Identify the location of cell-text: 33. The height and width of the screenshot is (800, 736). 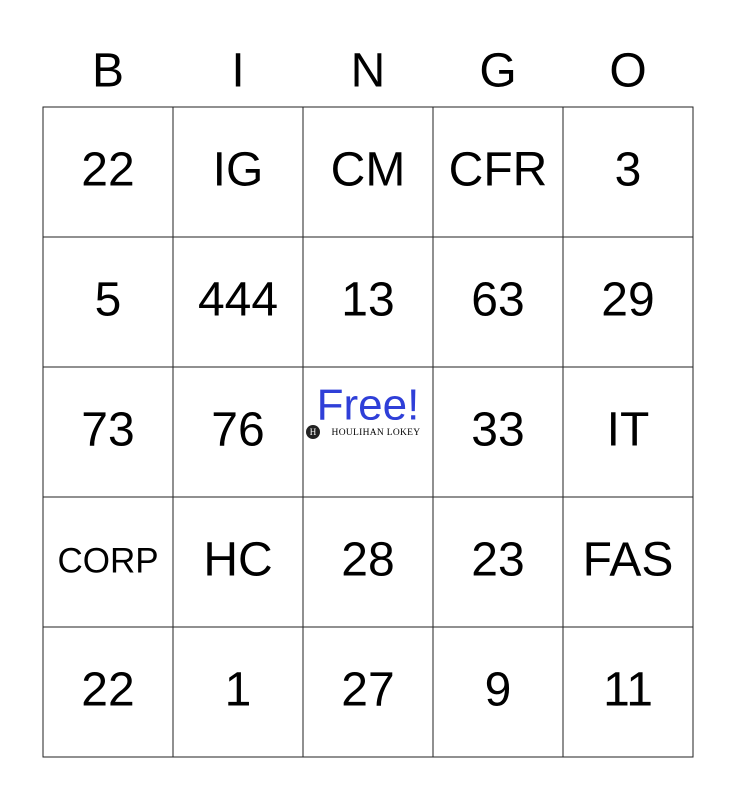
(497, 430).